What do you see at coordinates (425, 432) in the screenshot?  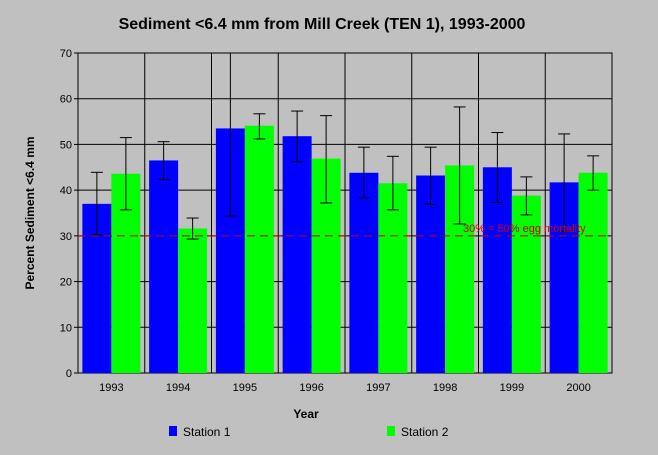 I see `legend-label: Station 2` at bounding box center [425, 432].